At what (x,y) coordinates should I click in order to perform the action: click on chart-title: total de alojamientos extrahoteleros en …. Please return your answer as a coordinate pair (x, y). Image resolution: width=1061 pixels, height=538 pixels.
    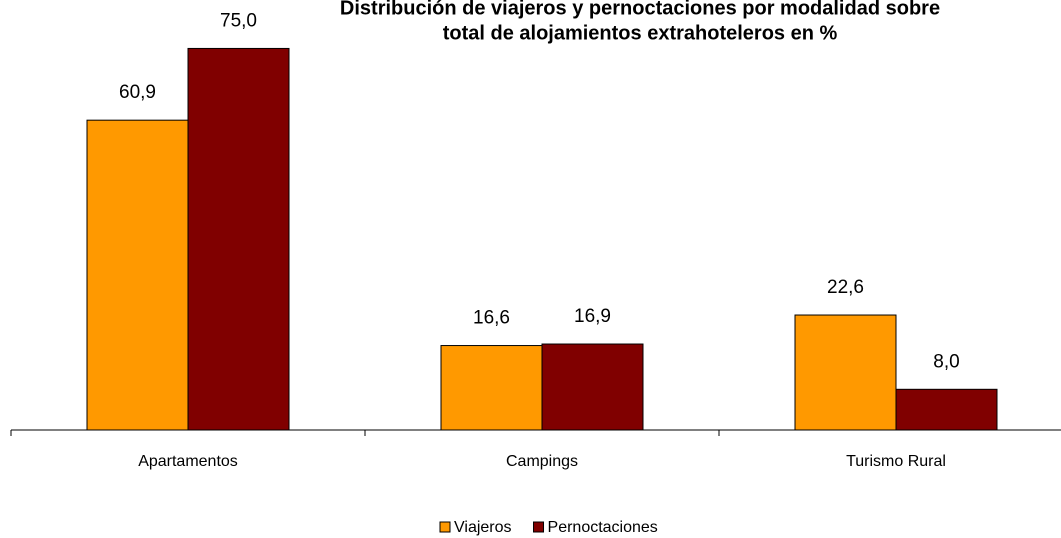
    Looking at the image, I should click on (640, 33).